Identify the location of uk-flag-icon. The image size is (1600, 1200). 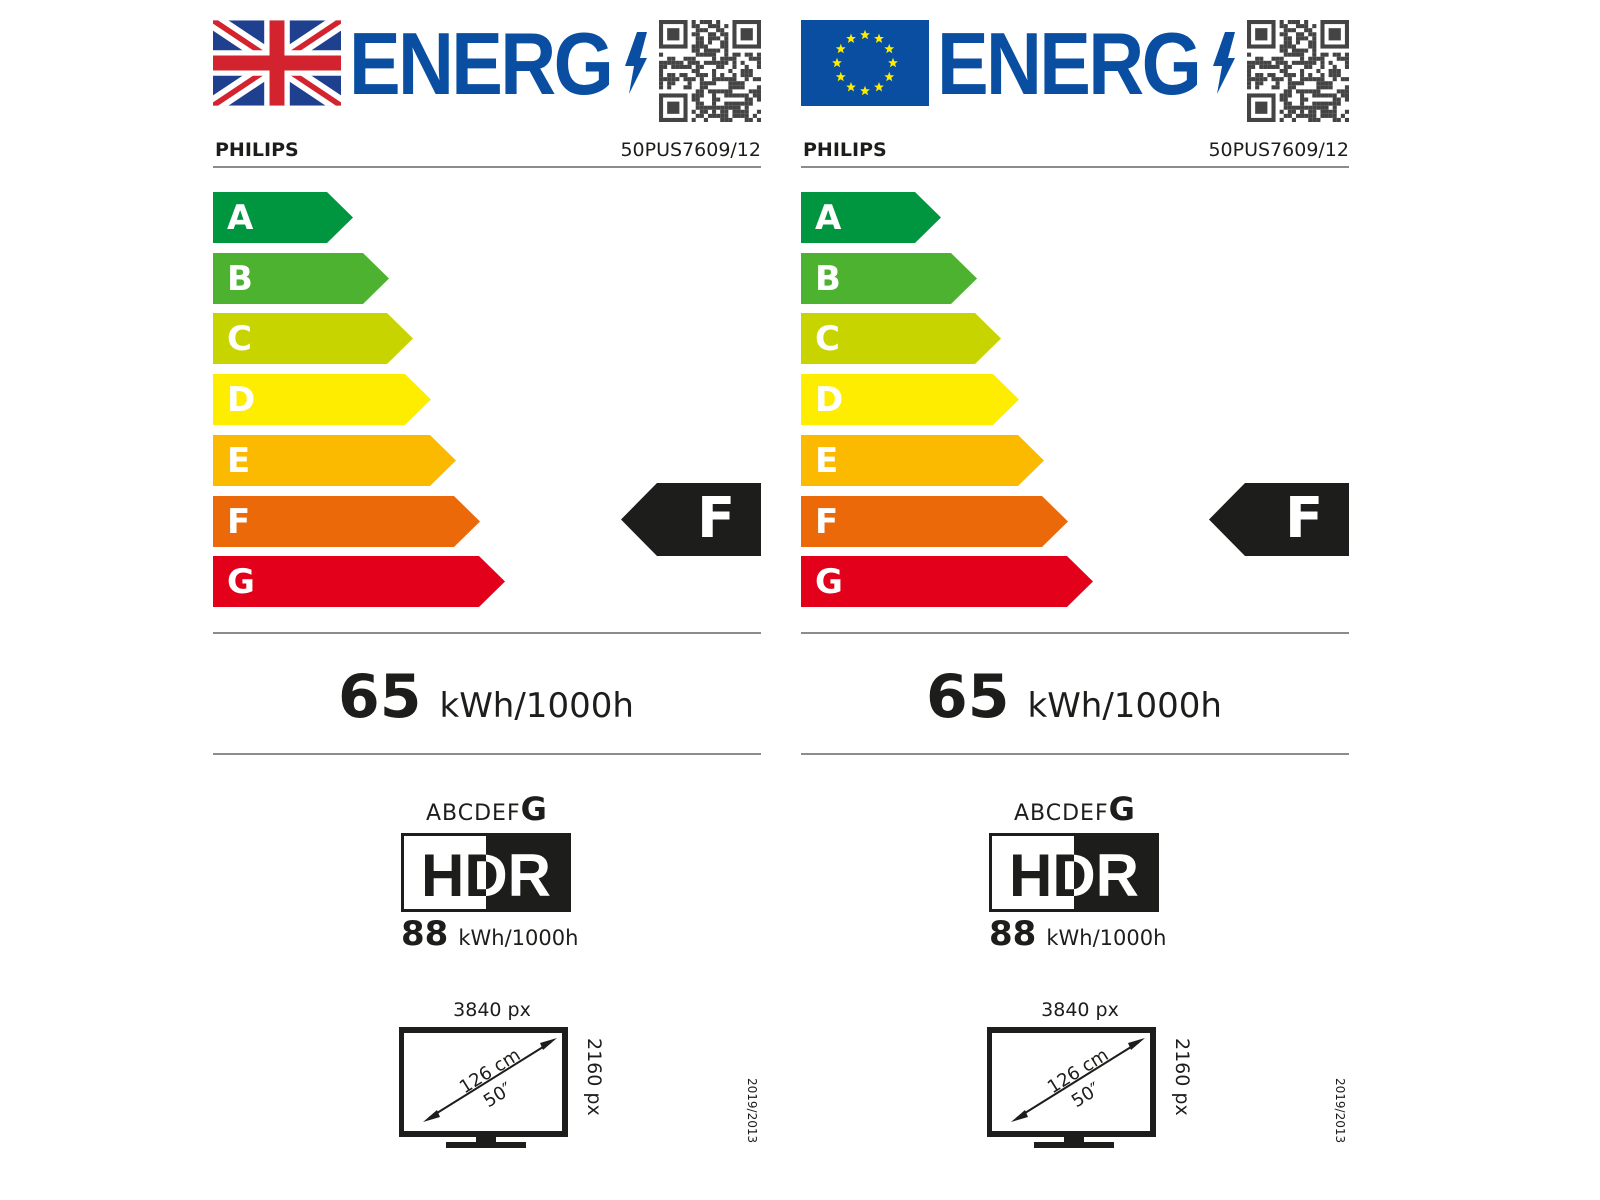
(277, 63).